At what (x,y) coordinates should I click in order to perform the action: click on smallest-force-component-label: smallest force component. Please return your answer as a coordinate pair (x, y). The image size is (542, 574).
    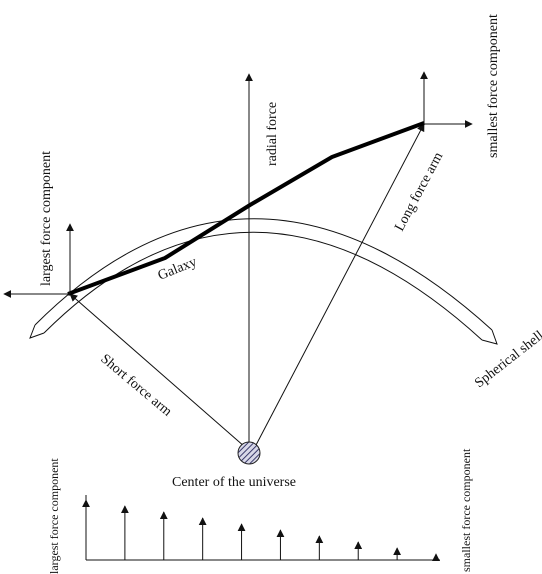
    Looking at the image, I should click on (493, 86).